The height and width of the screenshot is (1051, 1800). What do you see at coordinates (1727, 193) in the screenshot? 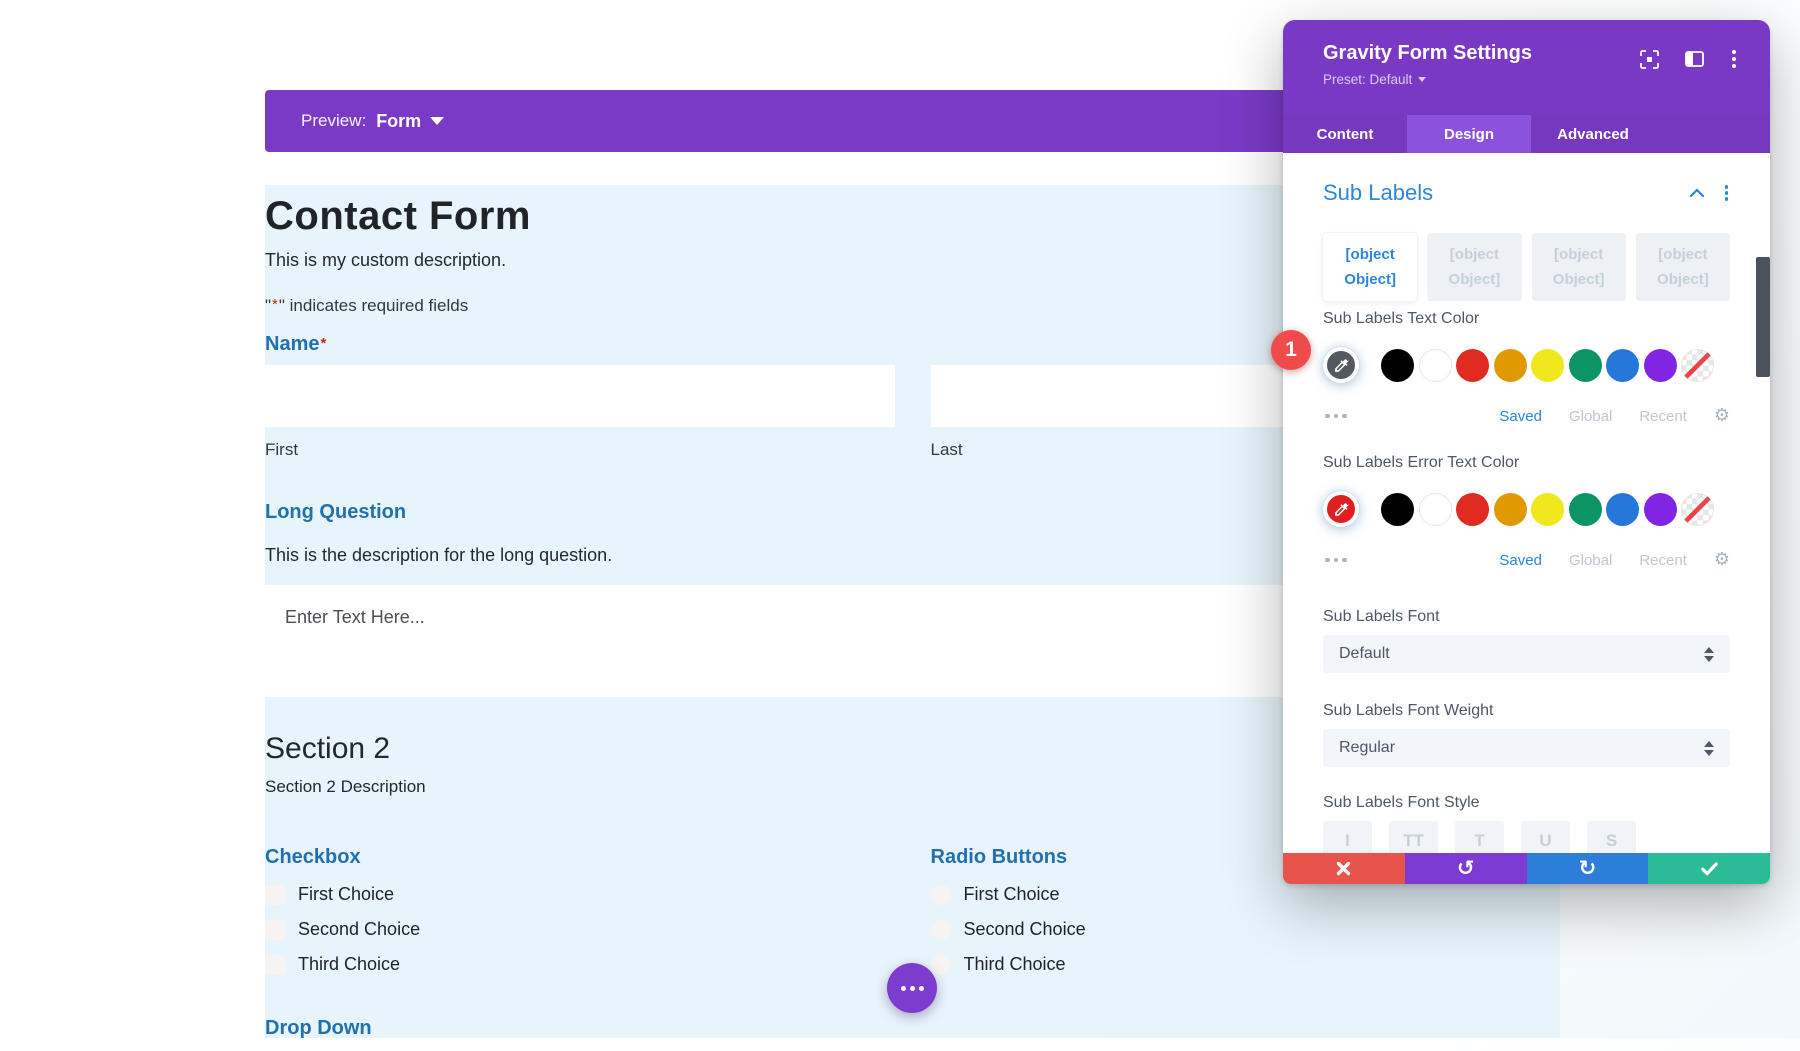
I see `section-kebab-menu-icon` at bounding box center [1727, 193].